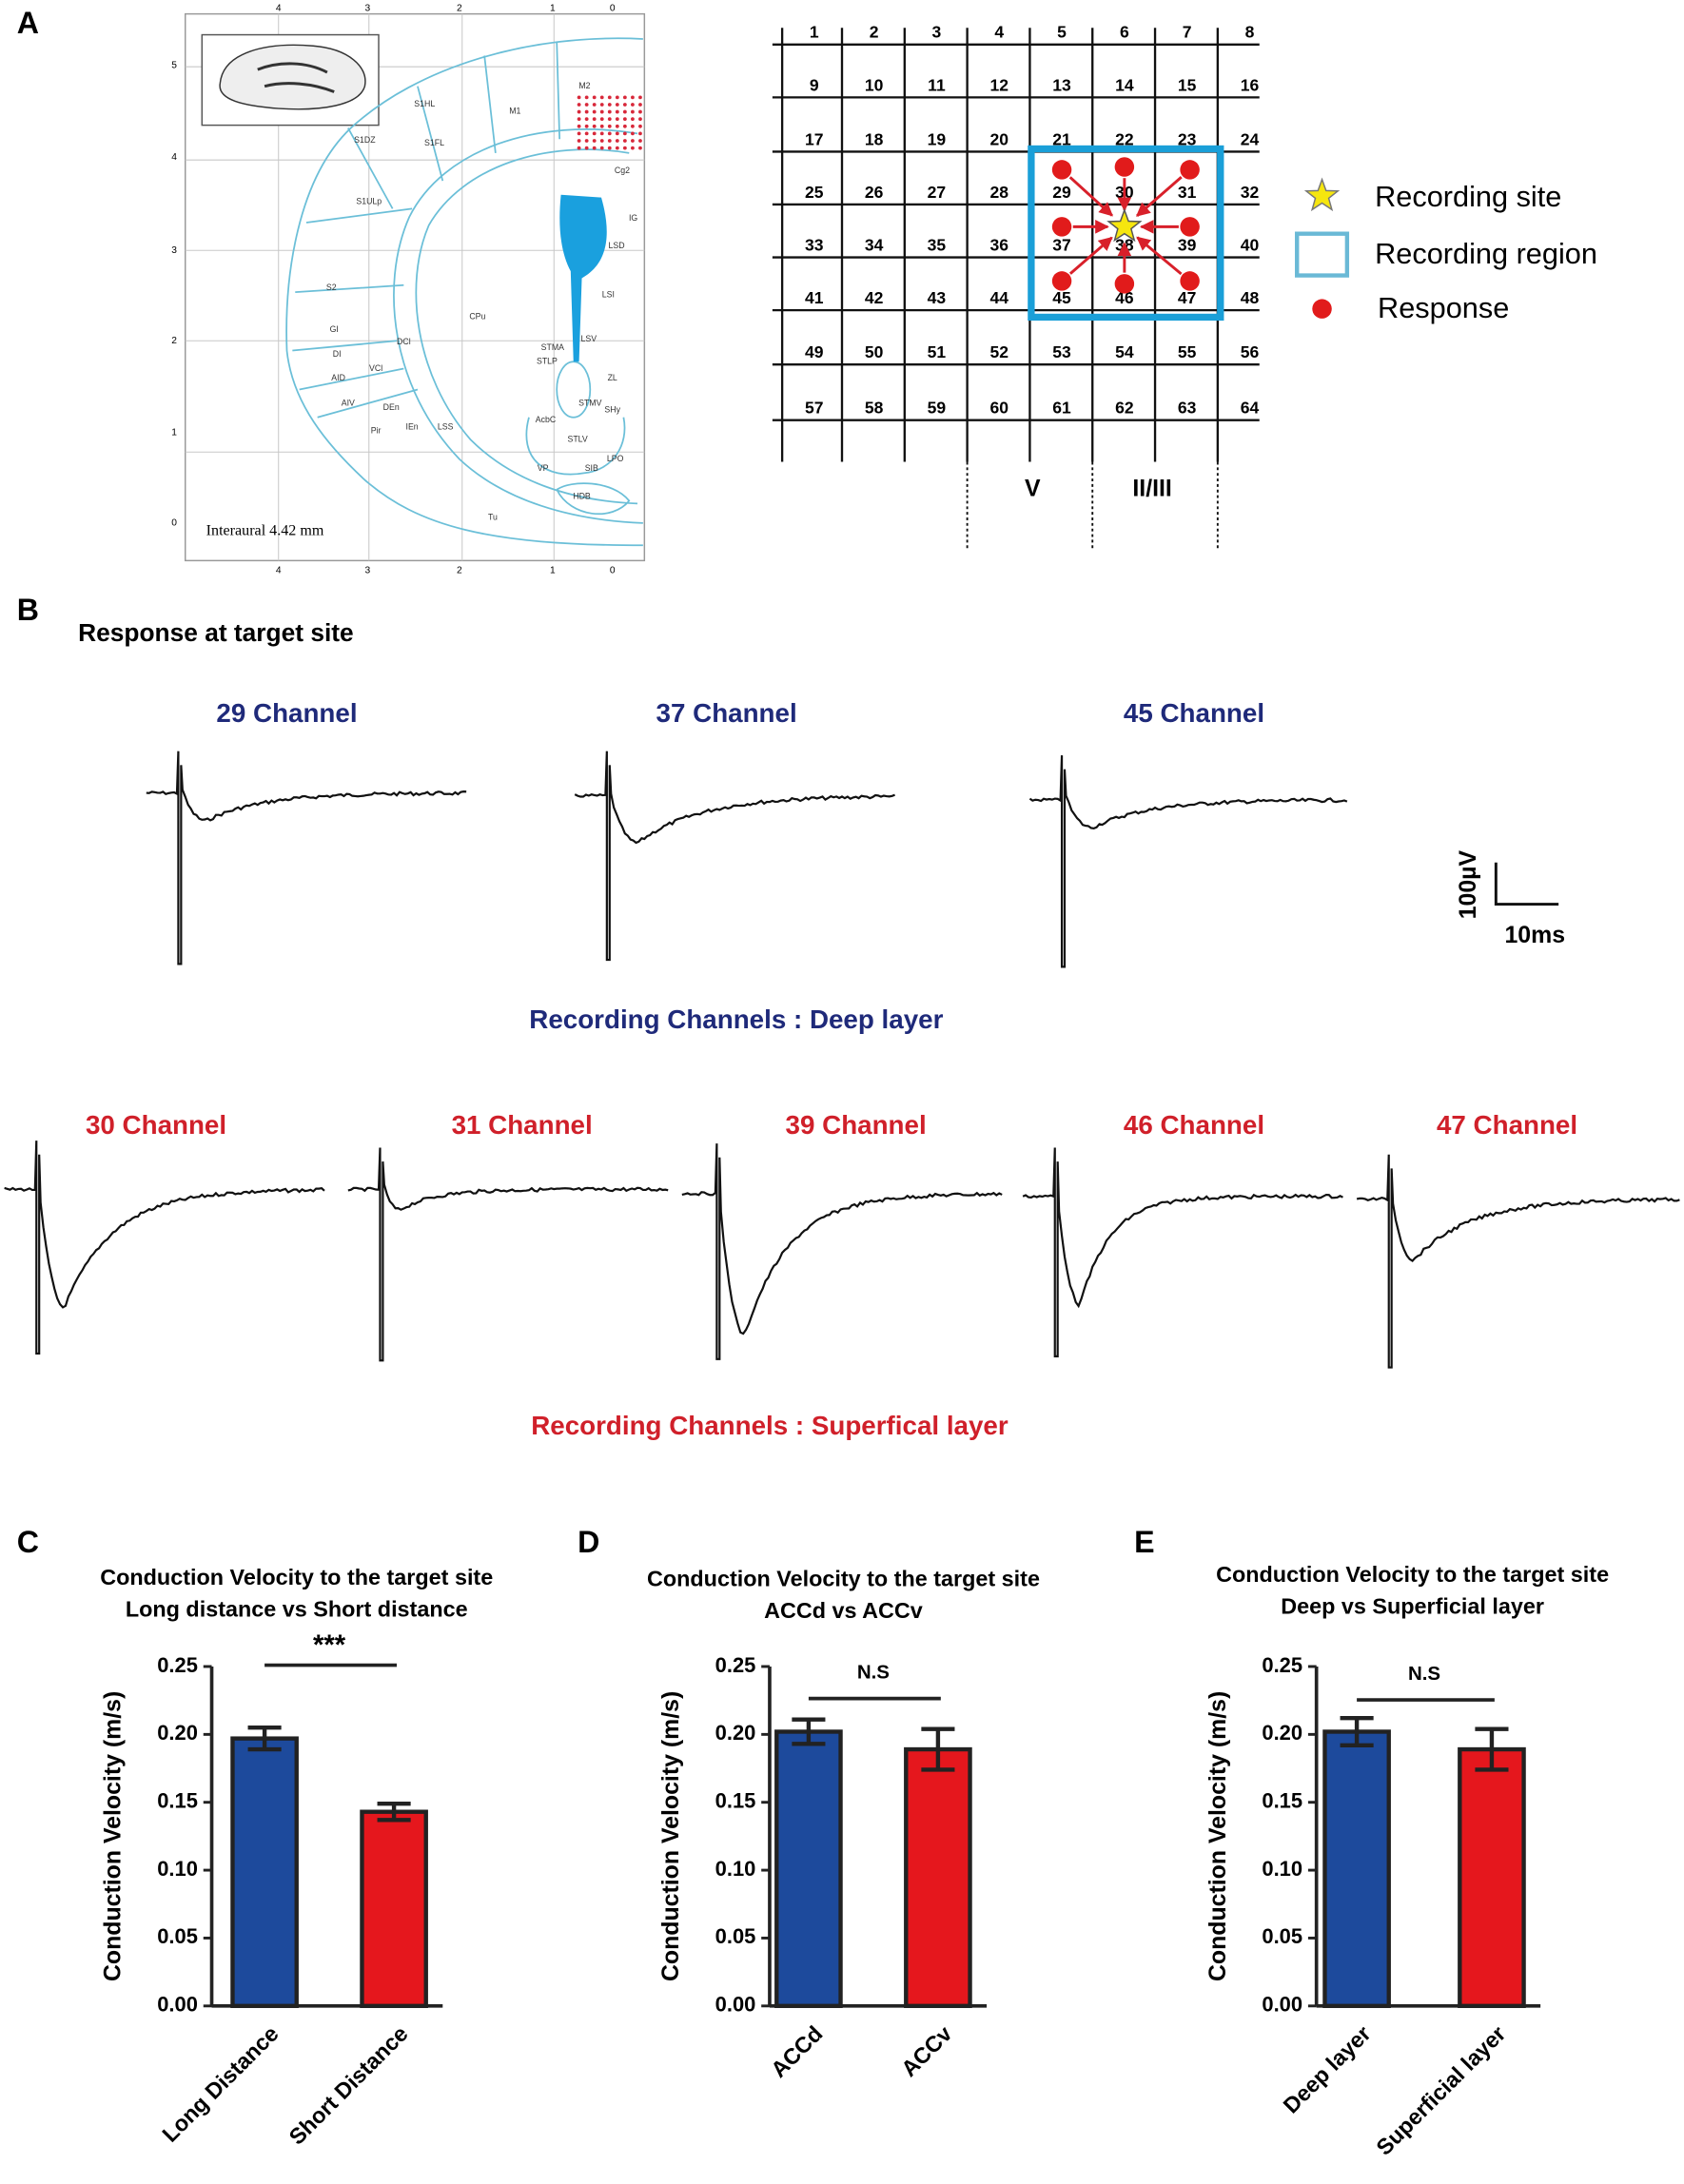  What do you see at coordinates (1251, 192) in the screenshot?
I see `channel-number: 32` at bounding box center [1251, 192].